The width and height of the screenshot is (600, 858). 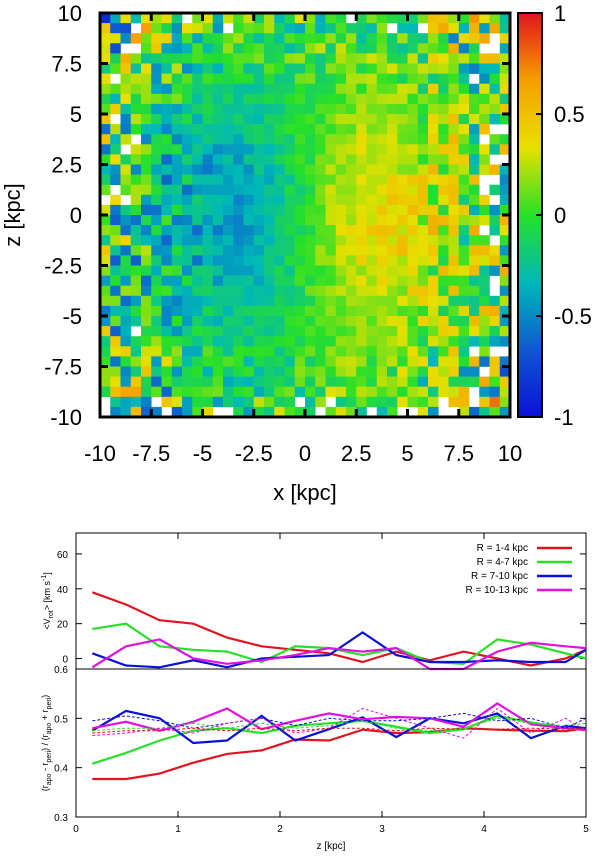 I want to click on vrot-y-label-mid: > [km s, so click(x=47, y=596).